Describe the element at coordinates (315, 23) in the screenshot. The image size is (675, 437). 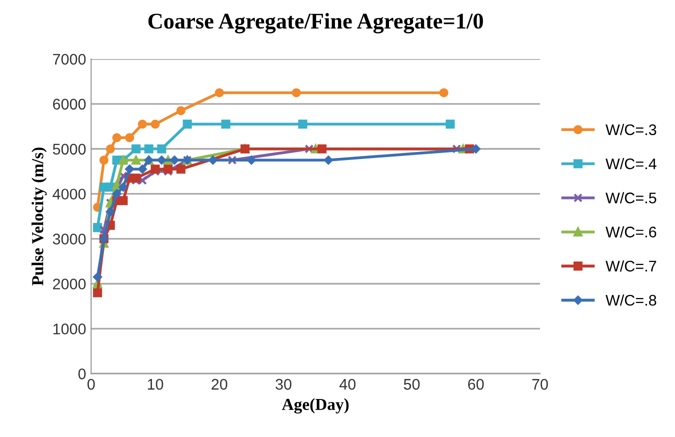
I see `chart-title: Coarse Agregate/Fine Agregate=1/0` at that location.